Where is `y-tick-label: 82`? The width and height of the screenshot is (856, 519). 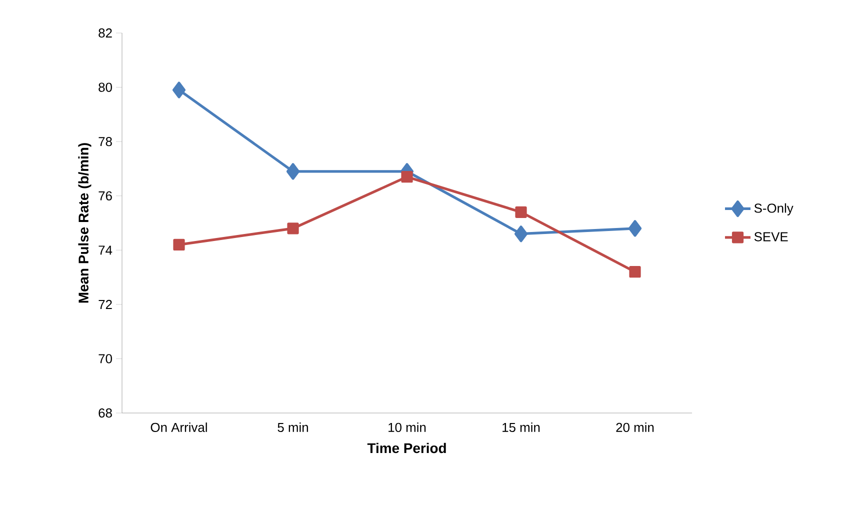 y-tick-label: 82 is located at coordinates (105, 33).